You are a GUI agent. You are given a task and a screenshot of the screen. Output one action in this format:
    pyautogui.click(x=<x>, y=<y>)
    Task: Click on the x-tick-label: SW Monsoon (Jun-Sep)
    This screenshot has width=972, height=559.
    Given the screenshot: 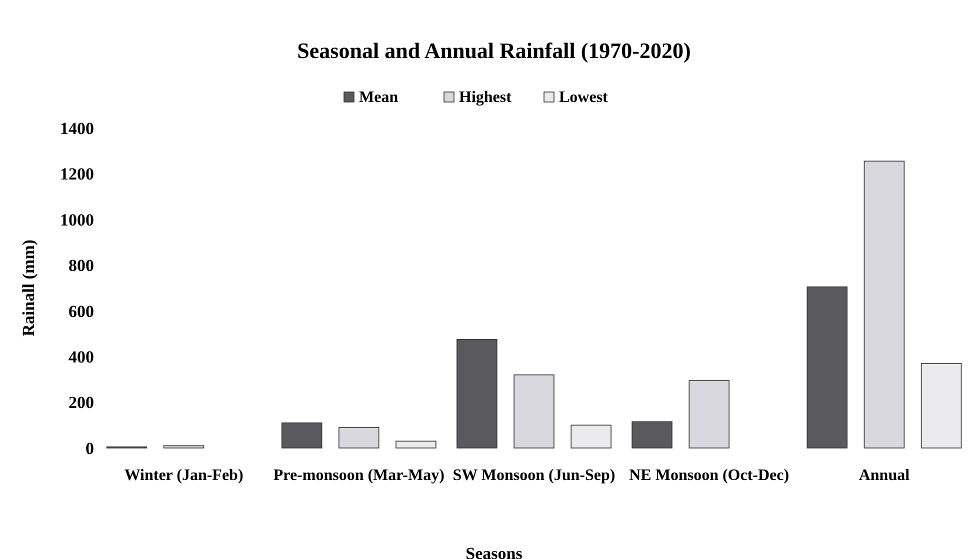 What is the action you would take?
    pyautogui.click(x=534, y=475)
    